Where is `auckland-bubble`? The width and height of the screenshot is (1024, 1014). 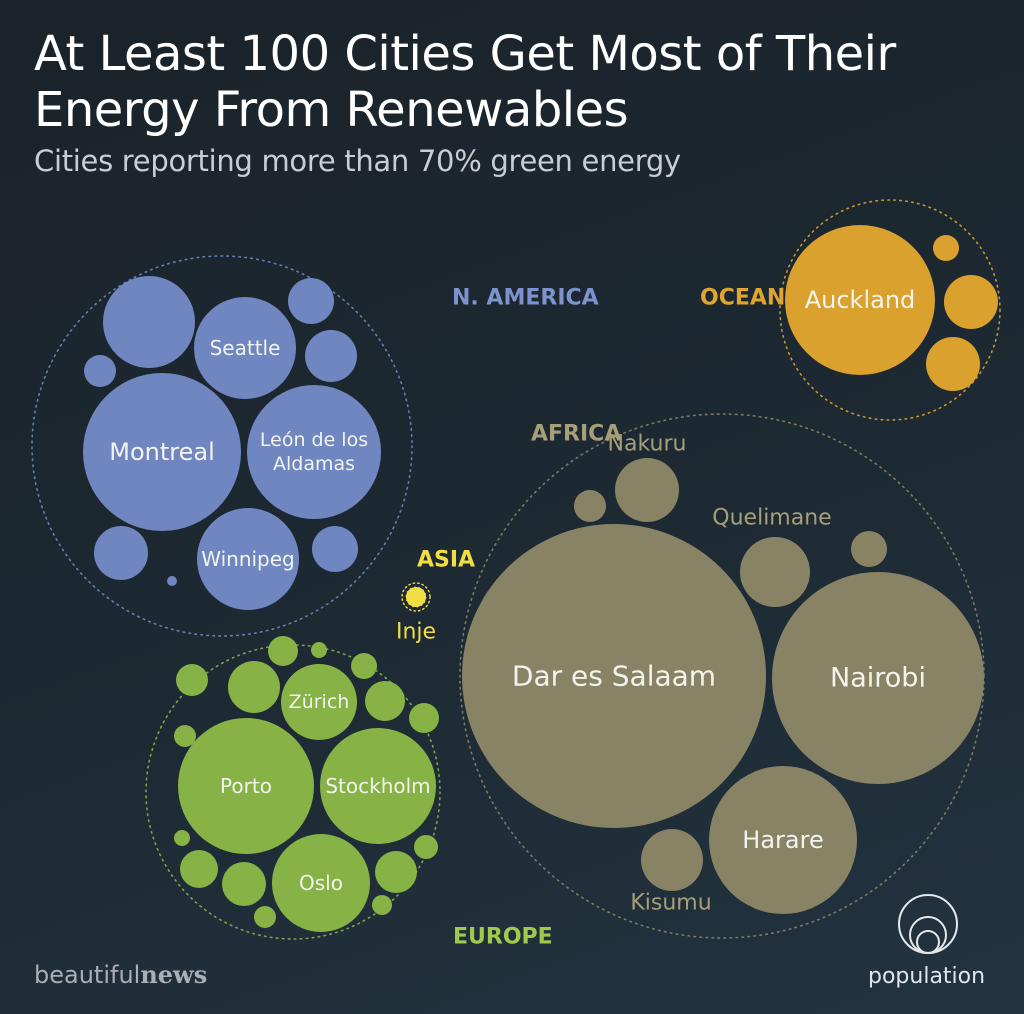
auckland-bubble is located at coordinates (860, 300).